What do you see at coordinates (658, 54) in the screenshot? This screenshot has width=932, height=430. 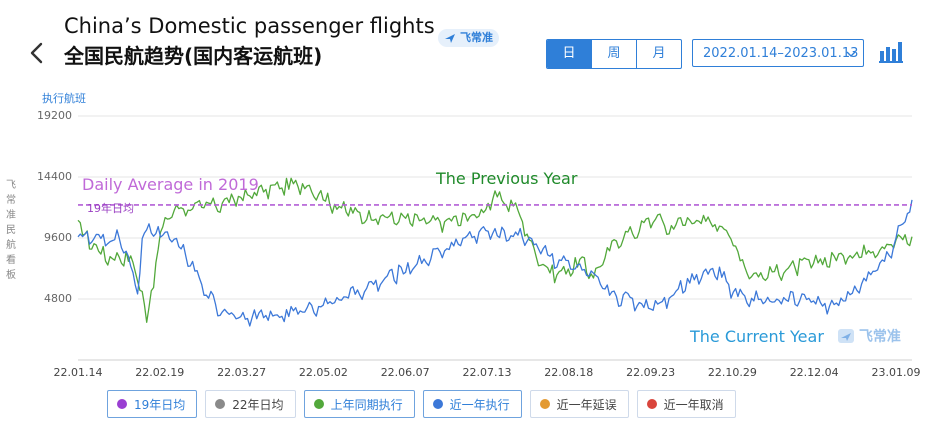 I see `granularity-month-button: 月` at bounding box center [658, 54].